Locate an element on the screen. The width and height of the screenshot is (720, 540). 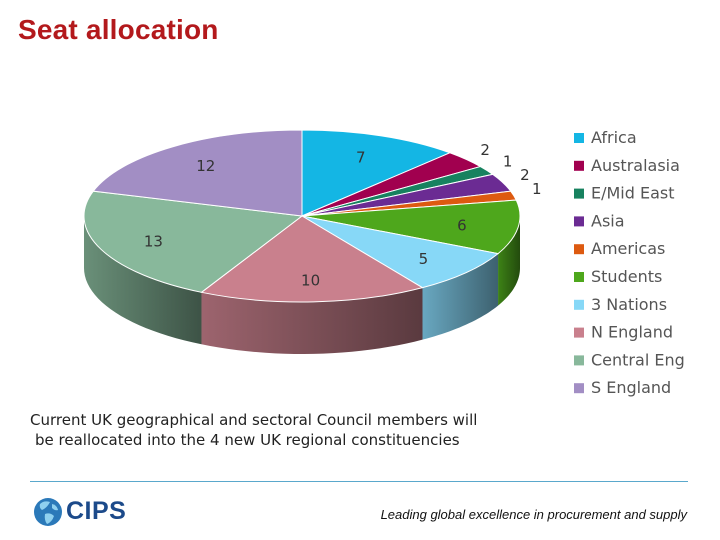
legend-swatch-e-mid-east is located at coordinates (579, 193).